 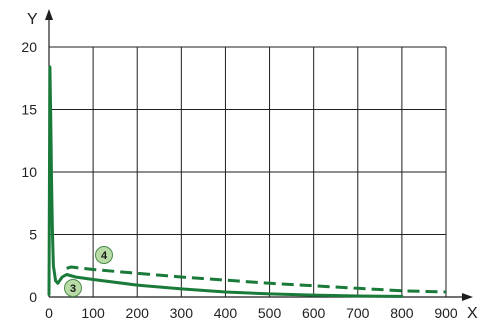 I want to click on marker-label-3: 3, so click(x=73, y=289).